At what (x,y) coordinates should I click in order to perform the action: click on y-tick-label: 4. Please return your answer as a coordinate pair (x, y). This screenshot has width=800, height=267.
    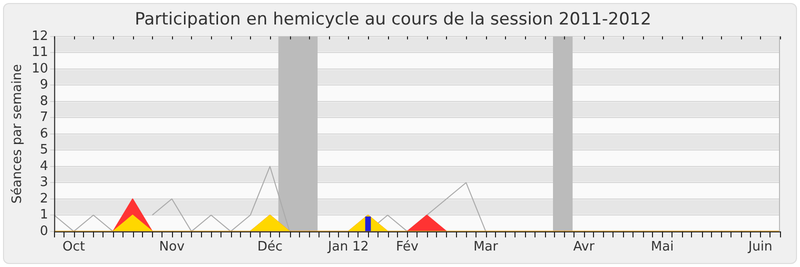
    Looking at the image, I should click on (44, 166).